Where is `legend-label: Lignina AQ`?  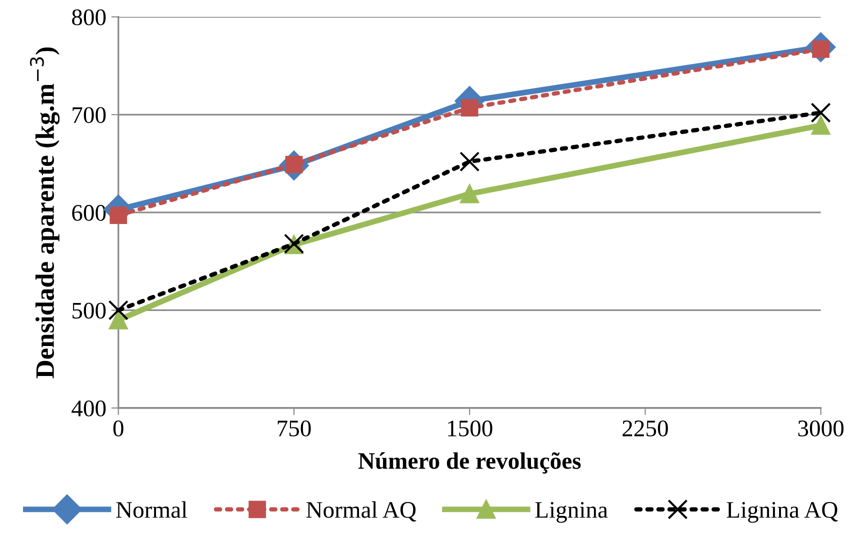 legend-label: Lignina AQ is located at coordinates (782, 512).